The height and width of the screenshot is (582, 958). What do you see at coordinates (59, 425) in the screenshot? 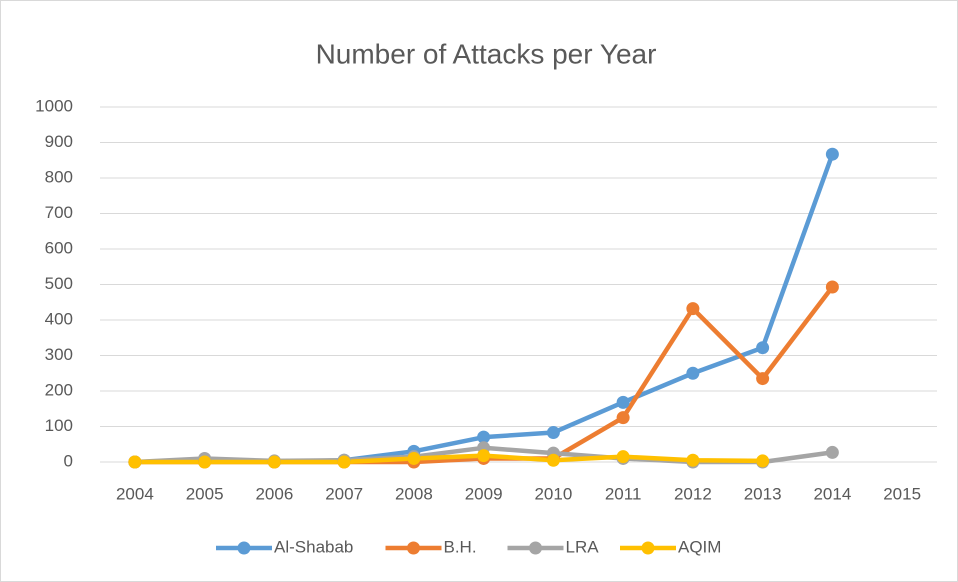
I see `y-tick-label: 100` at bounding box center [59, 425].